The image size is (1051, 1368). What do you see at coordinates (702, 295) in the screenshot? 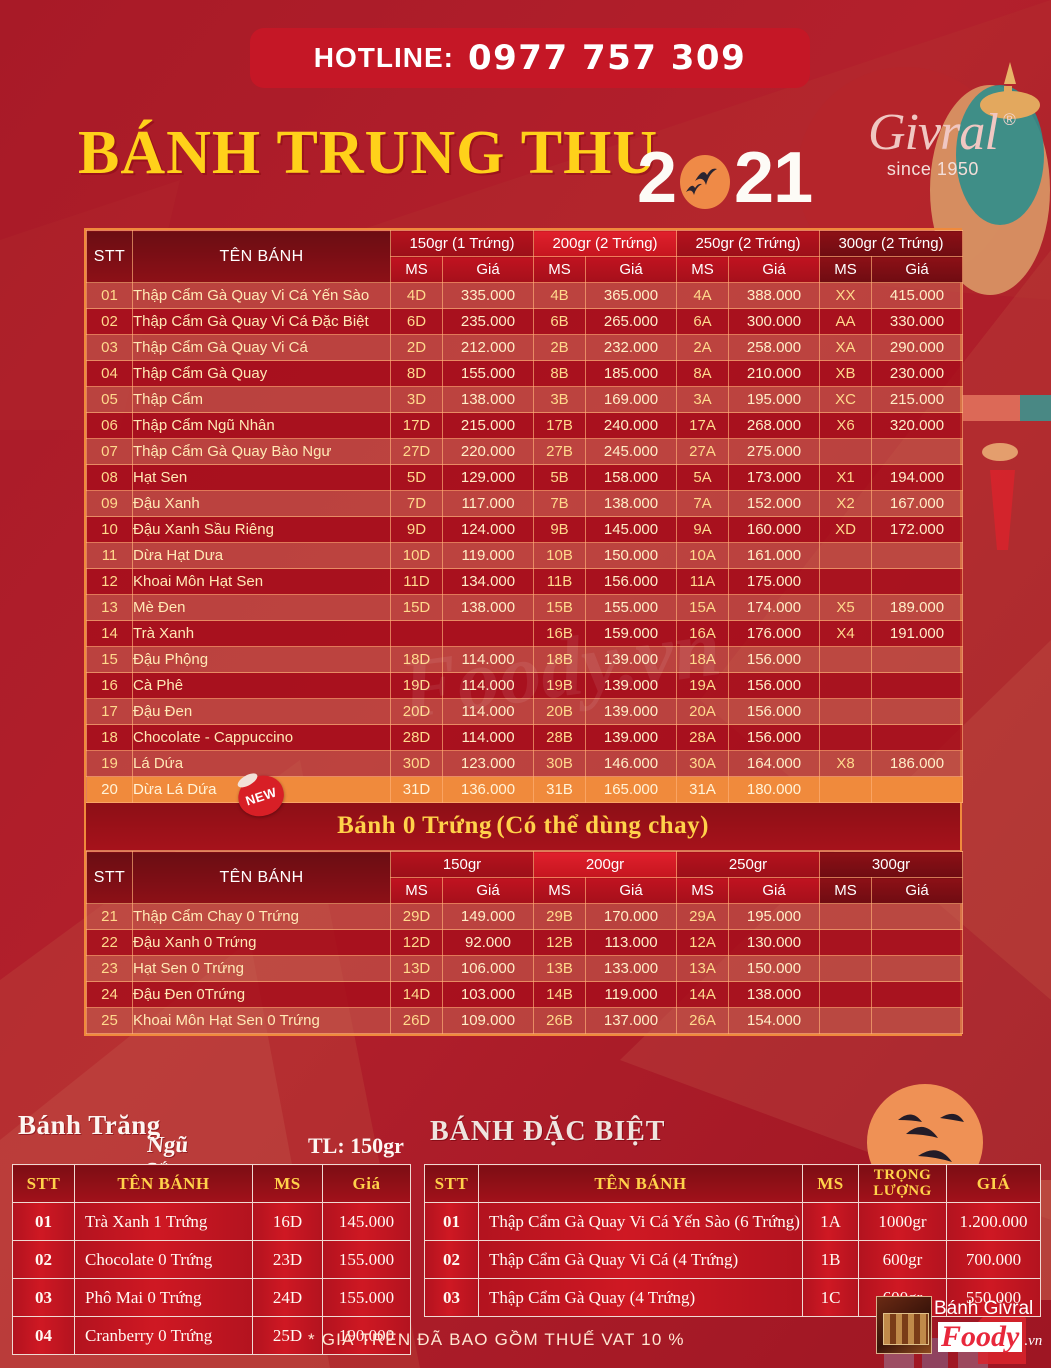
I see `cell-ms: 4A` at bounding box center [702, 295].